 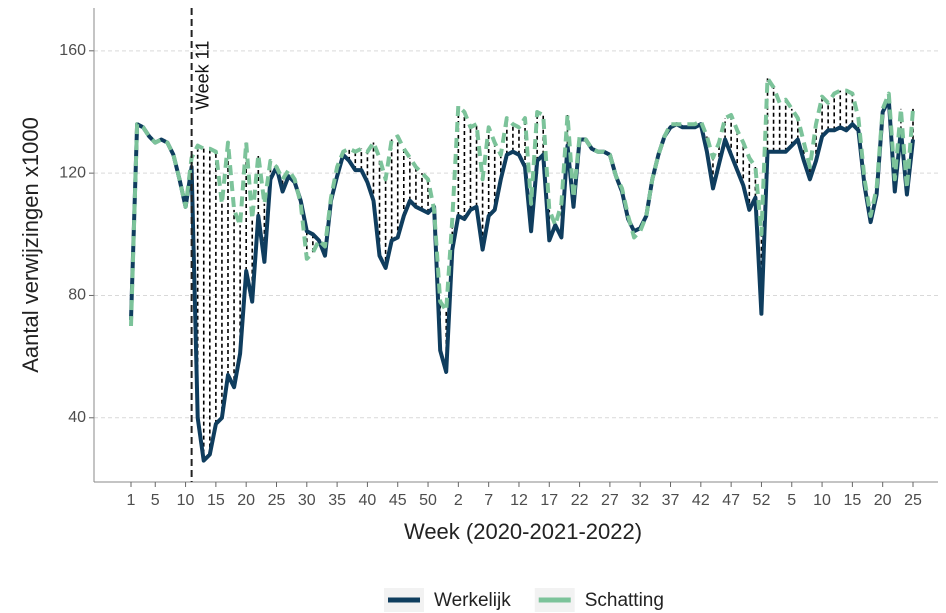 I want to click on legend-label: Schatting, so click(x=624, y=600).